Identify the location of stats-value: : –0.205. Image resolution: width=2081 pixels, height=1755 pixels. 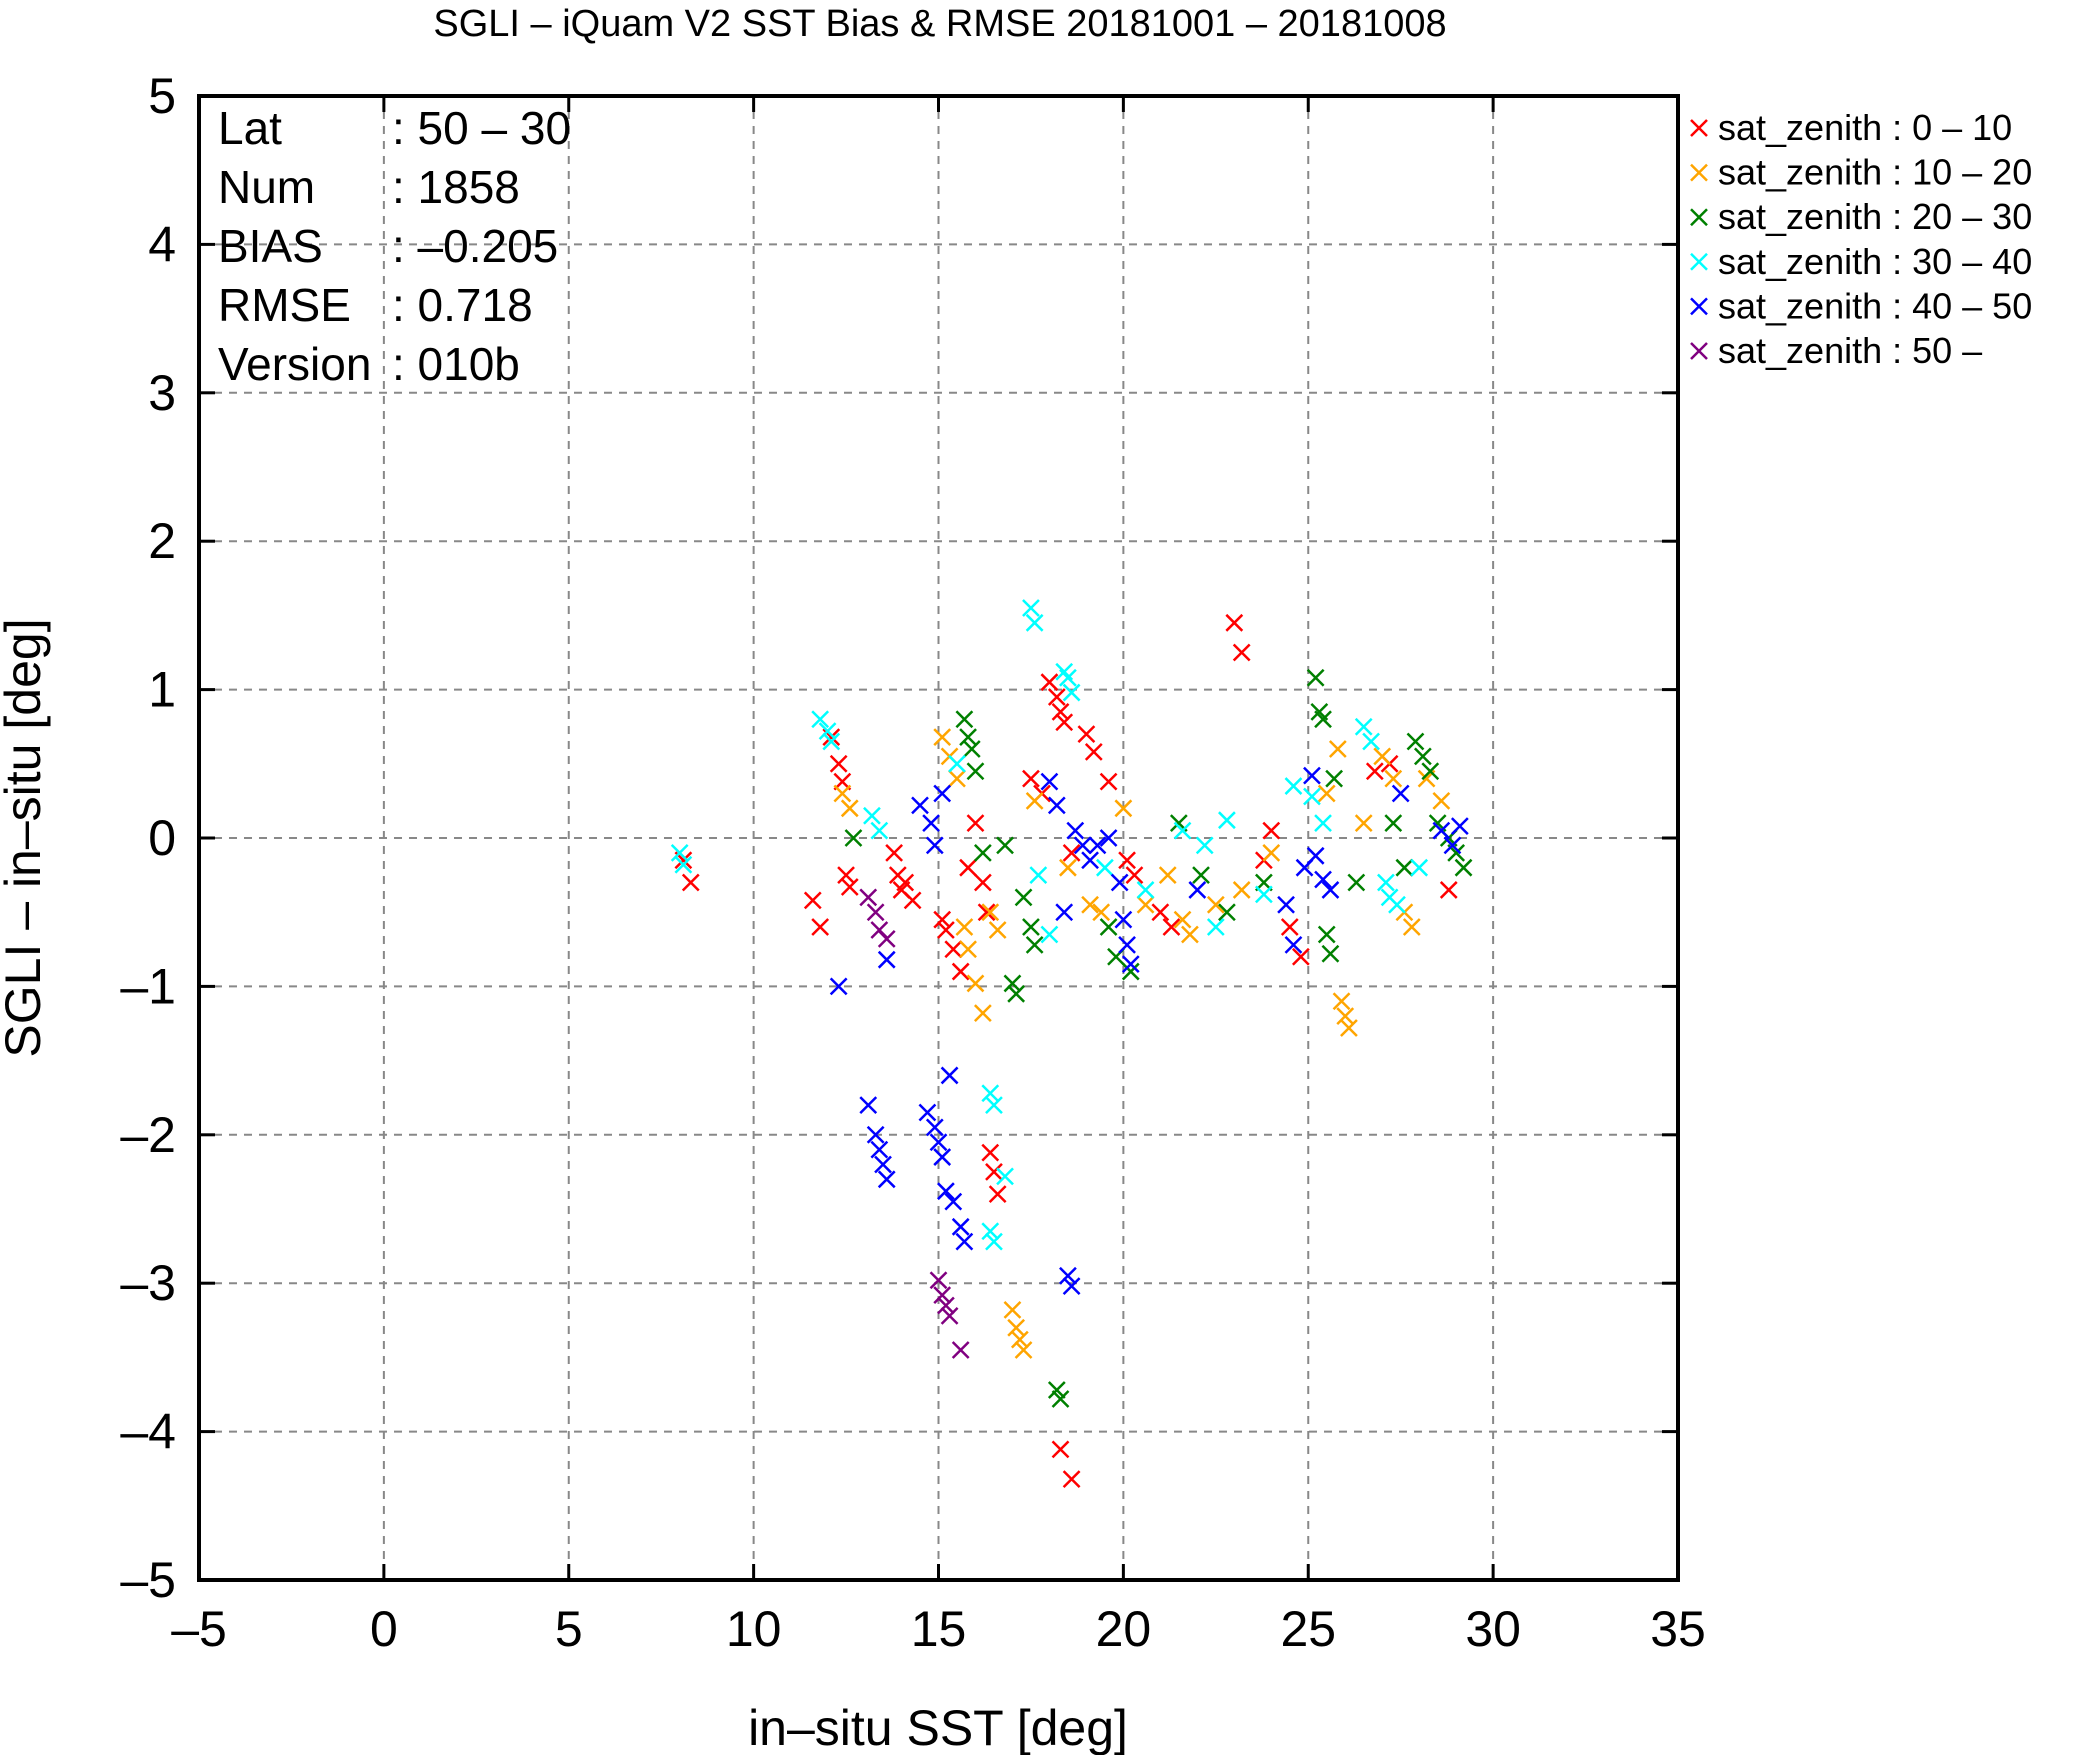
(475, 246).